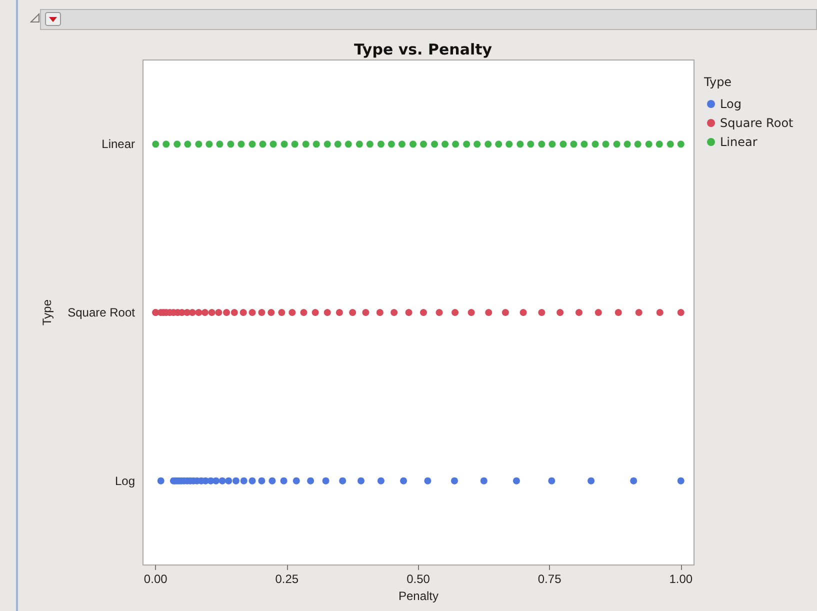 The width and height of the screenshot is (817, 611). What do you see at coordinates (418, 596) in the screenshot?
I see `x-axis-title: Penalty` at bounding box center [418, 596].